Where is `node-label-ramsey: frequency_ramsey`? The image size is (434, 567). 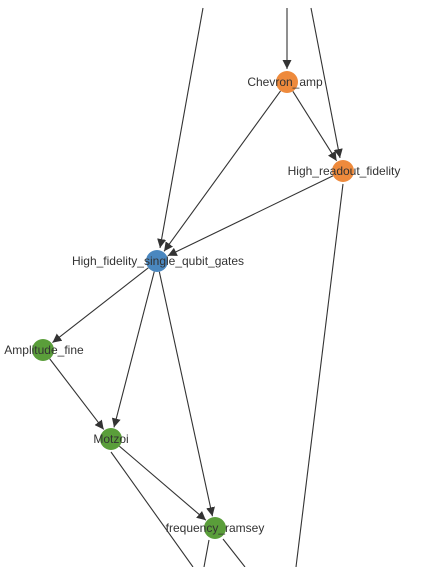
node-label-ramsey: frequency_ramsey is located at coordinates (215, 528).